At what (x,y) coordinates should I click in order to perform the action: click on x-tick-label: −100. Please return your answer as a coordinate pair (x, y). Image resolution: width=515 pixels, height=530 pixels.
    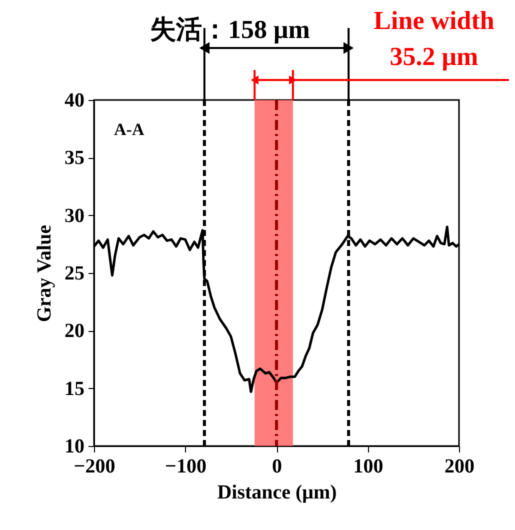
    Looking at the image, I should click on (185, 467).